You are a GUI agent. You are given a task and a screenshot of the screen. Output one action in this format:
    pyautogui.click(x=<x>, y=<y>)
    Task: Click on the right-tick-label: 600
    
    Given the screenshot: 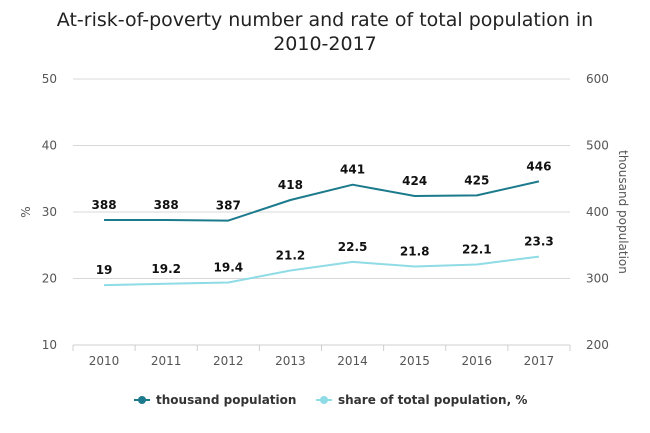 What is the action you would take?
    pyautogui.click(x=597, y=79)
    